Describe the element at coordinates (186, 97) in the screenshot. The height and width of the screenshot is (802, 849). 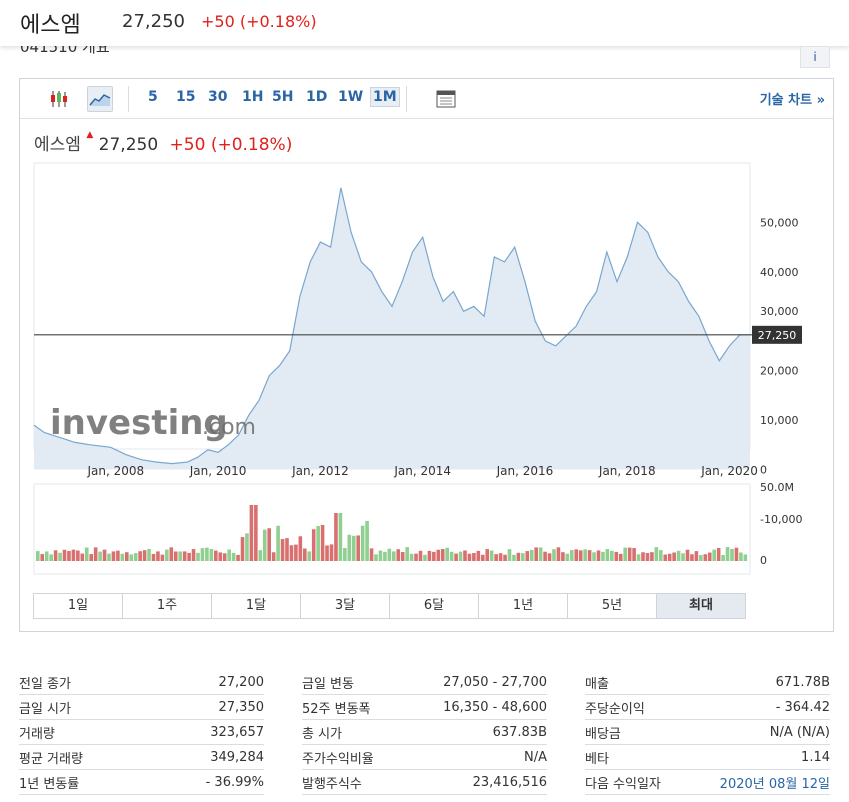
I see `timeframe-15: 15` at that location.